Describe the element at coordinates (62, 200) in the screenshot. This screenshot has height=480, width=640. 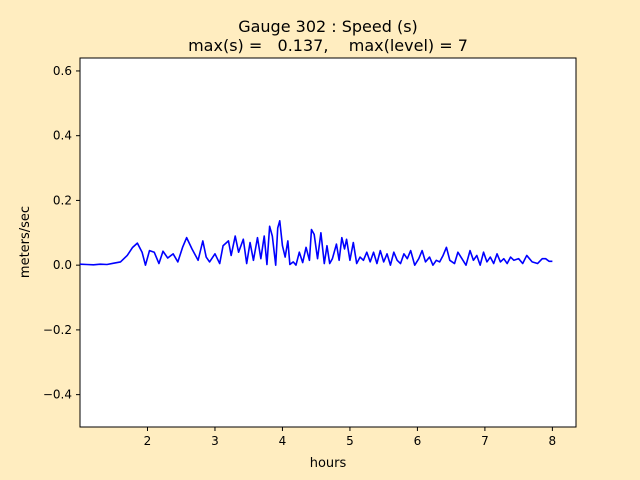
I see `y-tick-label: 0.2` at that location.